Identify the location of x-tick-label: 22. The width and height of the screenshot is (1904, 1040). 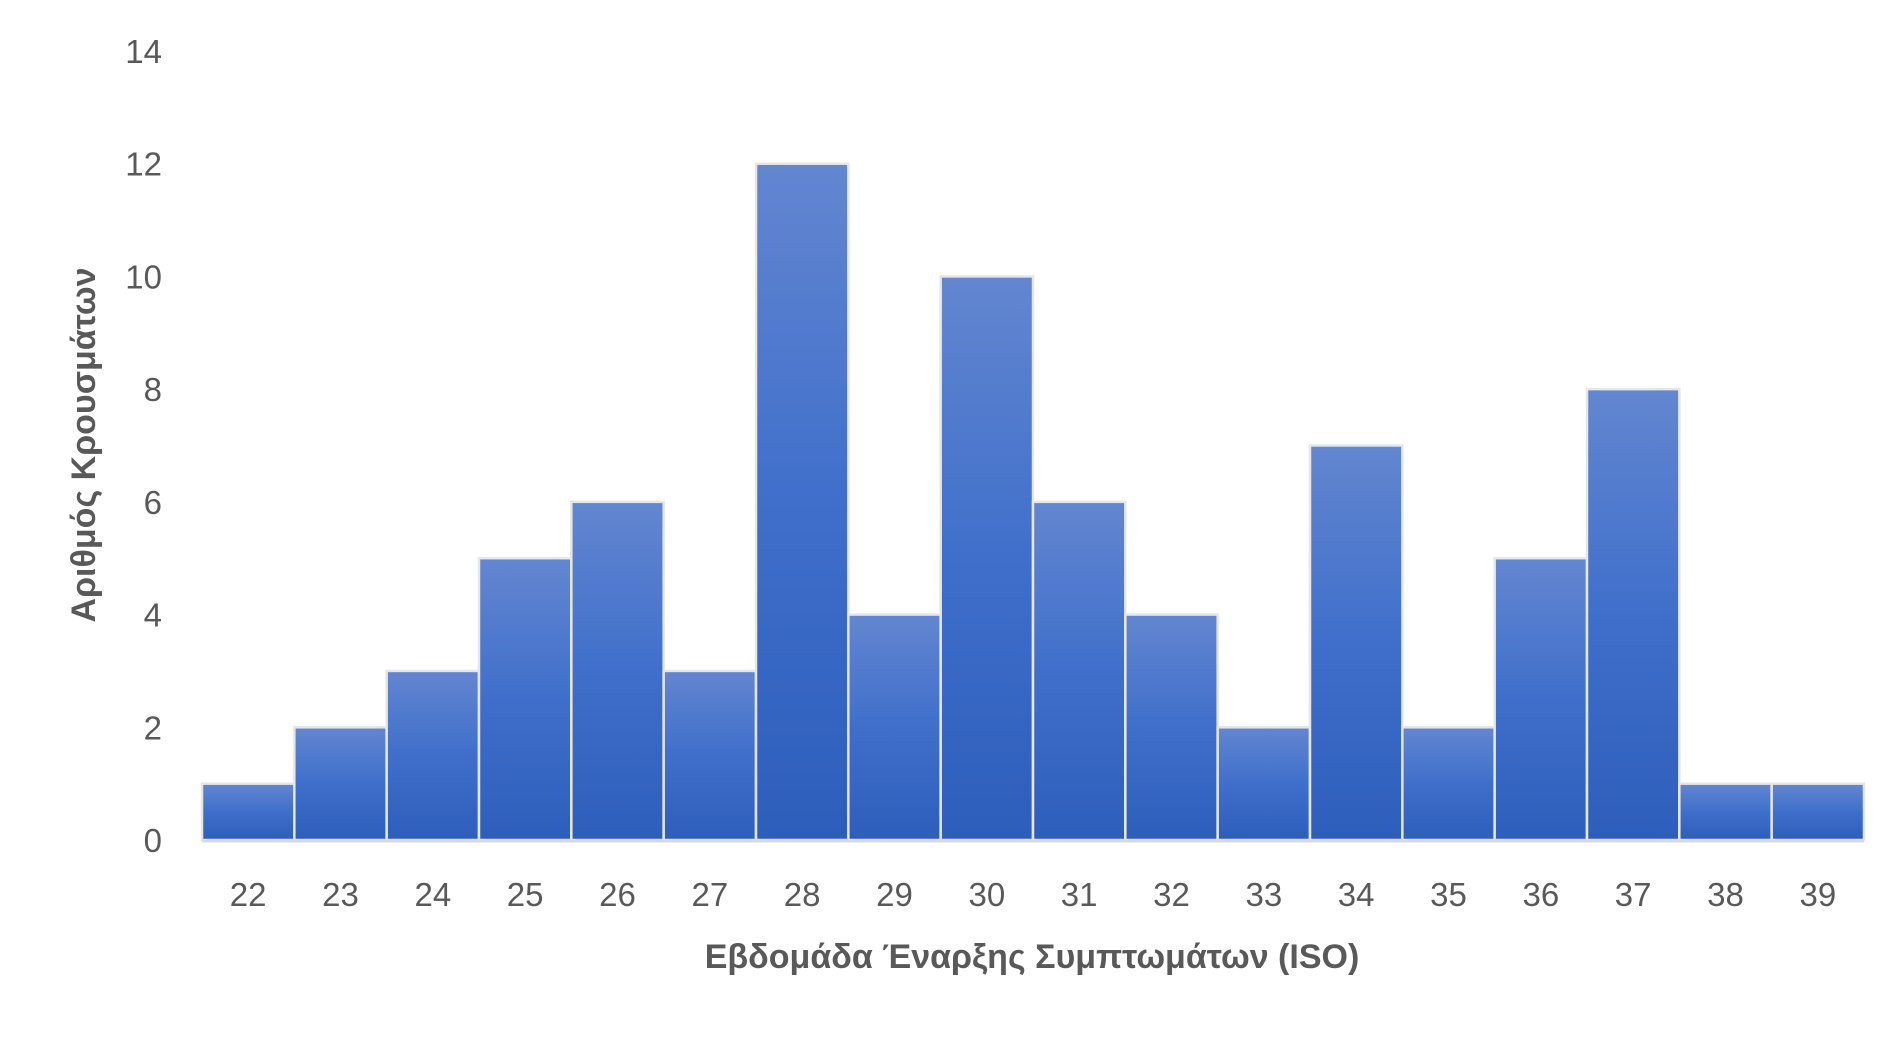
(248, 894).